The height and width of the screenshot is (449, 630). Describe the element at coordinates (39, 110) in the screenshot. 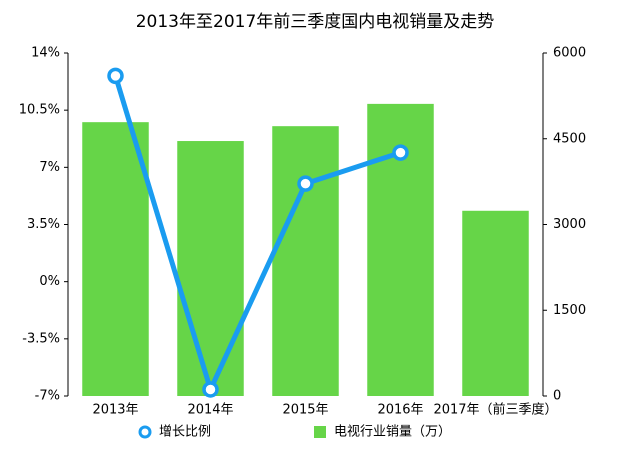

I see `y-tick-label: 10.5%` at that location.